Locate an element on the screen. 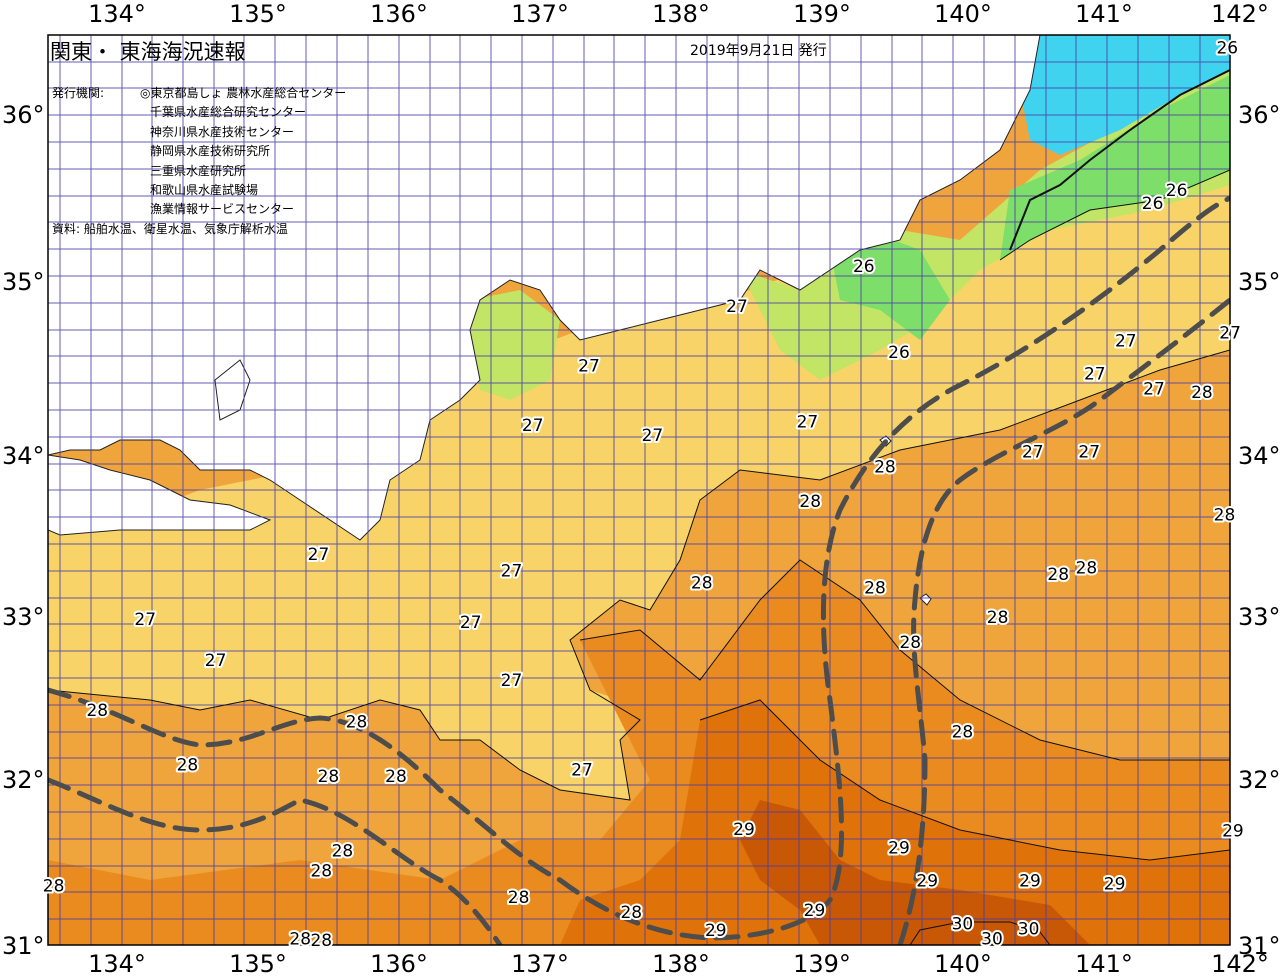 The width and height of the screenshot is (1280, 980). lon-label-top: 142° is located at coordinates (1240, 14).